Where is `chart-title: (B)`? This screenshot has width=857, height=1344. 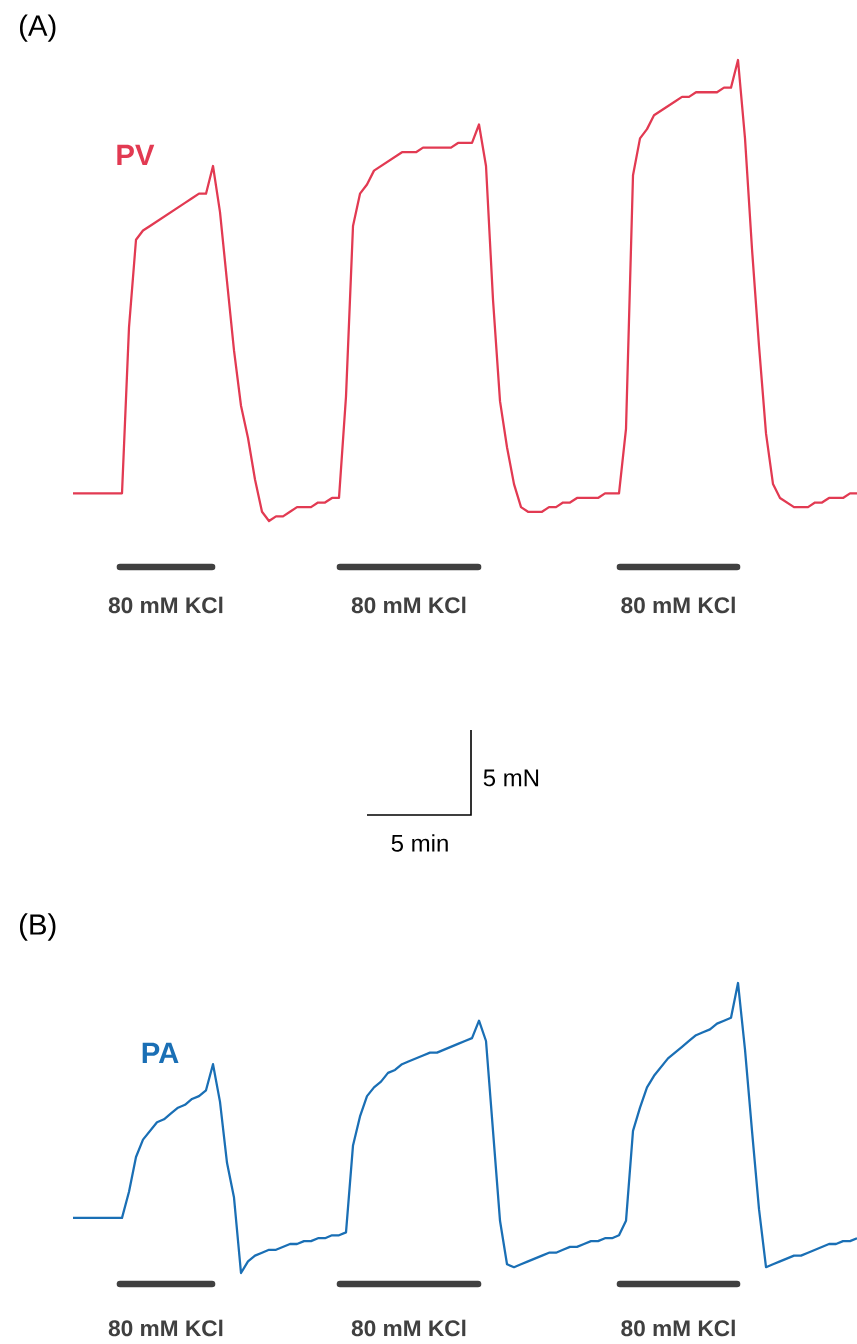 chart-title: (B) is located at coordinates (37, 927).